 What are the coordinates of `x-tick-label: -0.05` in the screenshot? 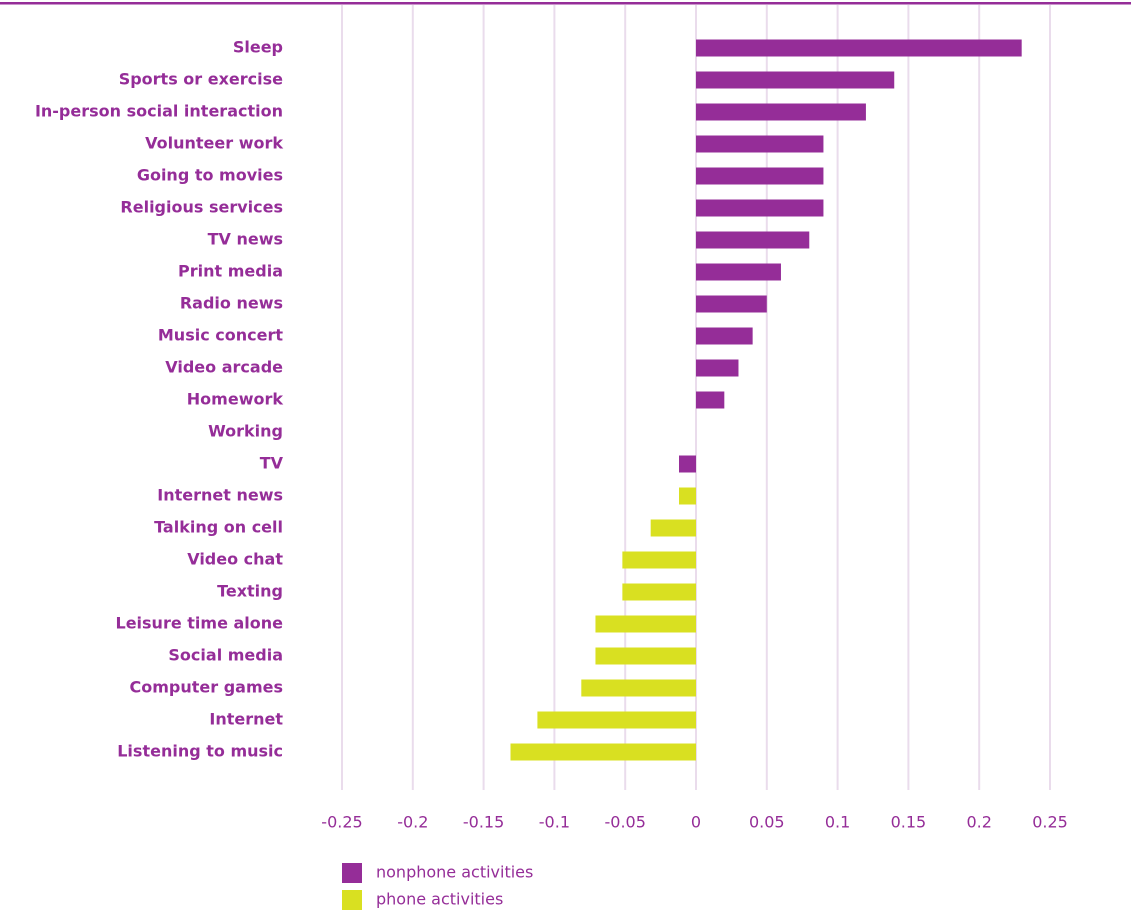 It's located at (624, 822).